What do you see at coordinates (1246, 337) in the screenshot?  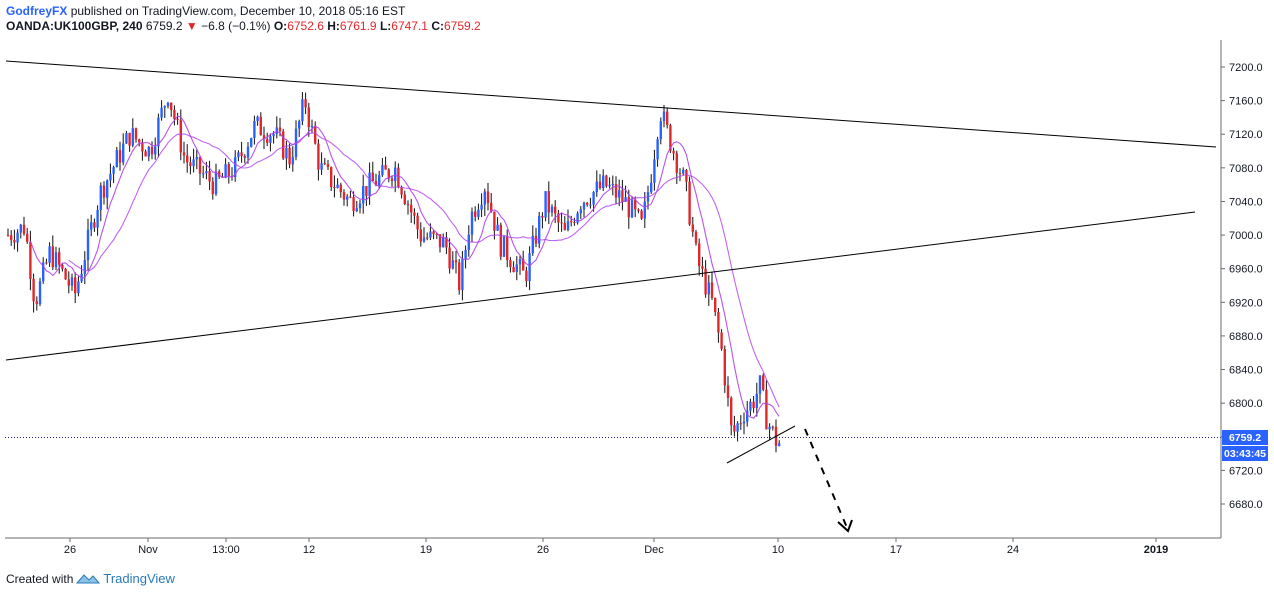 I see `price-tick-label: 6880.0` at bounding box center [1246, 337].